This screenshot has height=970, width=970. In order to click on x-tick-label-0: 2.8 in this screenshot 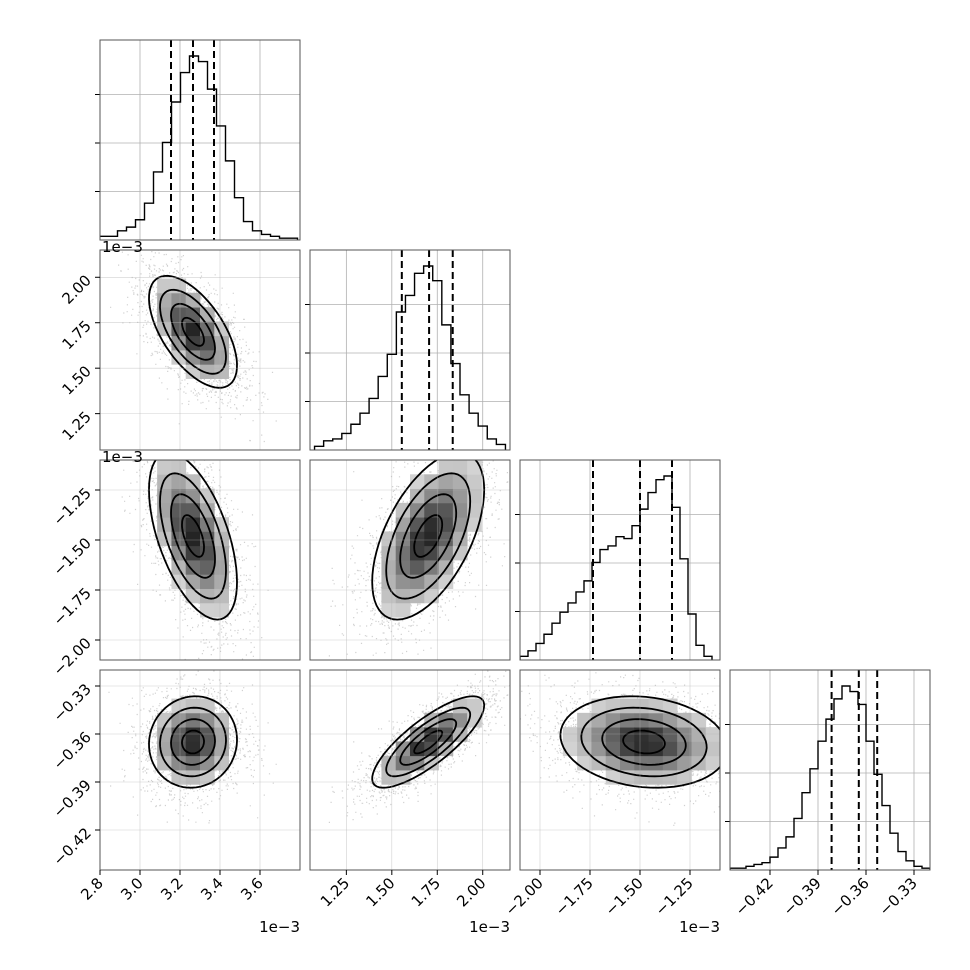, I will do `click(92, 889)`.